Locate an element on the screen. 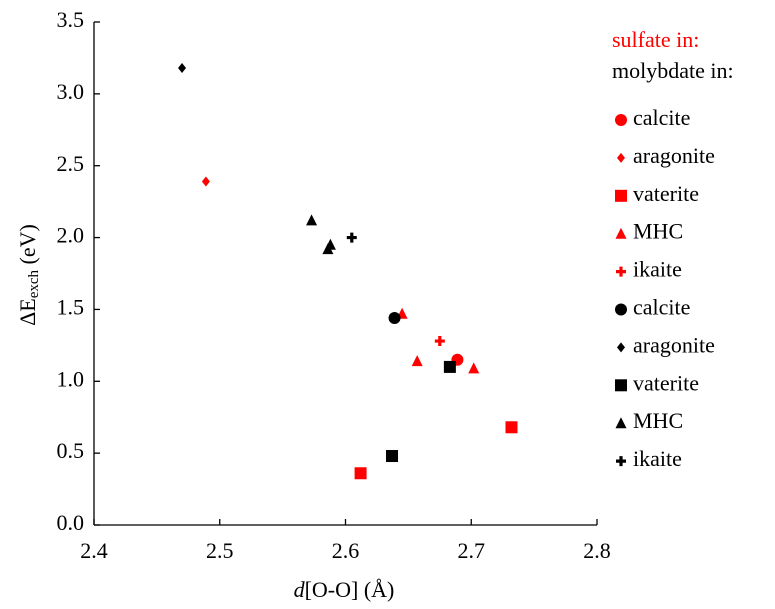 This screenshot has height=609, width=775. x-label-rest: [O-O] (Å) is located at coordinates (350, 589).